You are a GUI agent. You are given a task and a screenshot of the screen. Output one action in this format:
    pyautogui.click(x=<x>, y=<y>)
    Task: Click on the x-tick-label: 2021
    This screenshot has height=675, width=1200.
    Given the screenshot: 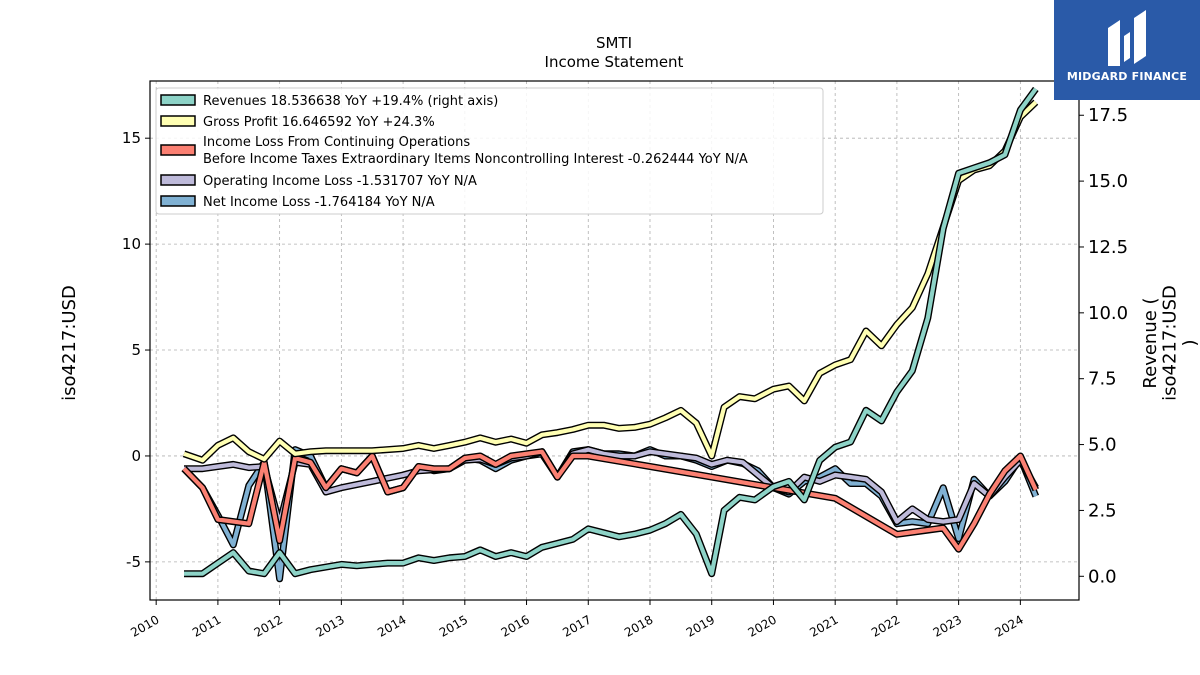 What is the action you would take?
    pyautogui.click(x=823, y=625)
    